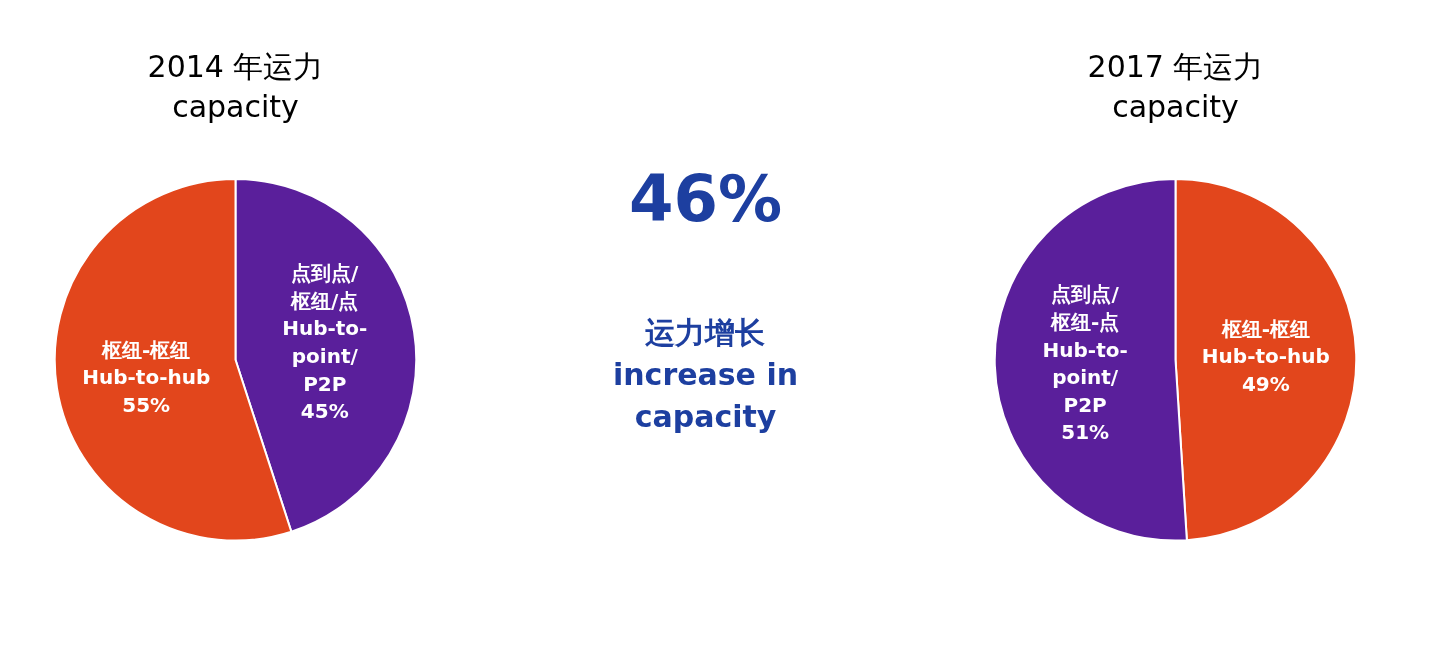 The width and height of the screenshot is (1435, 652). I want to click on data-label: 55%, so click(146, 404).